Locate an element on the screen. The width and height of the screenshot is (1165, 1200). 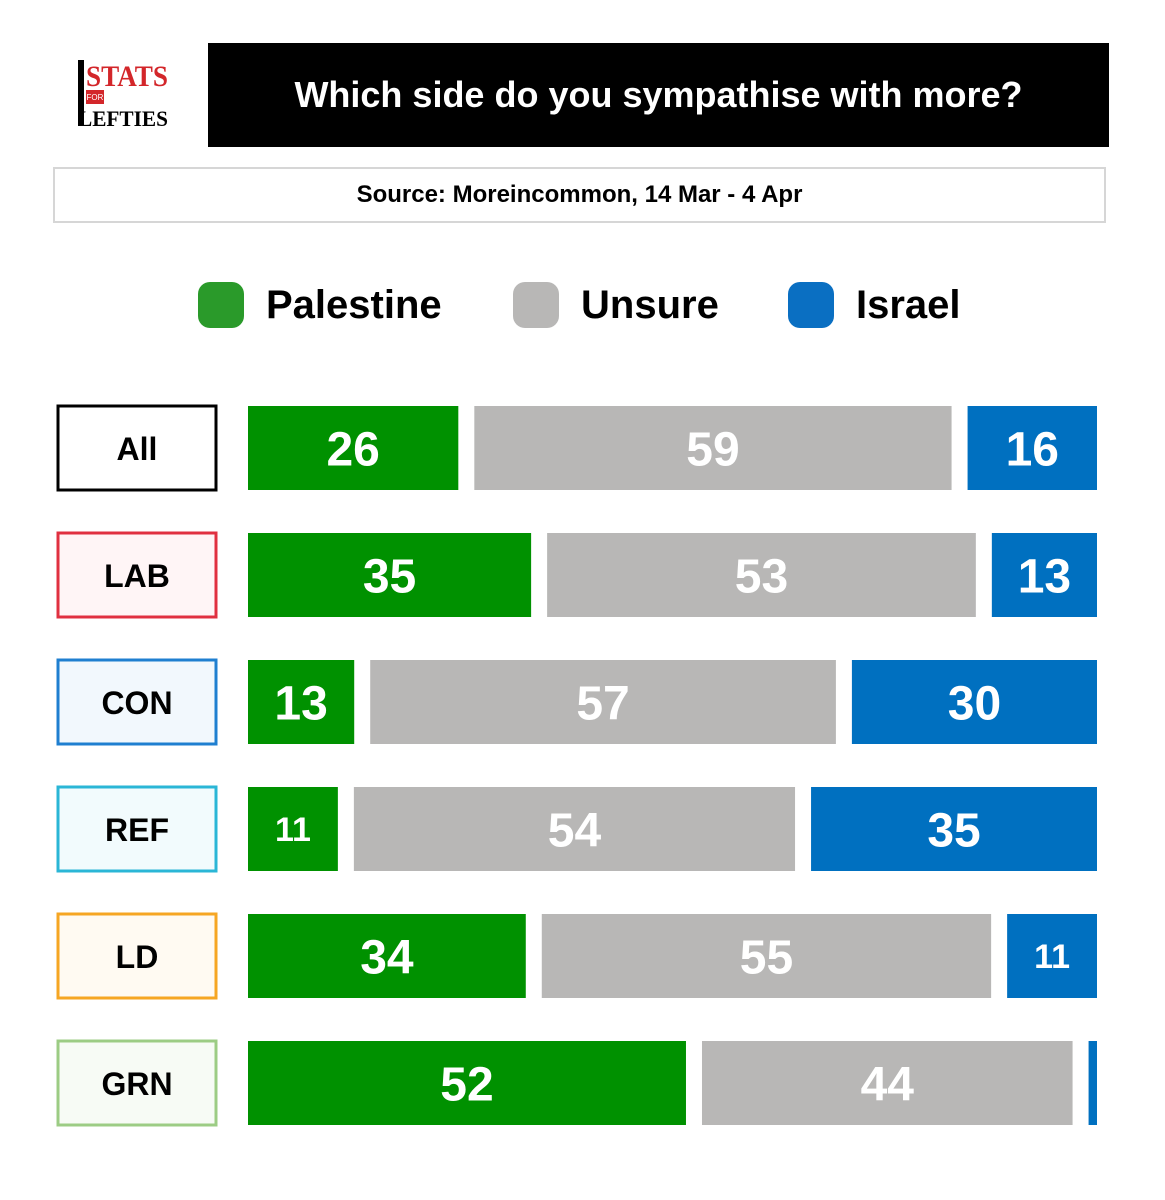
data-label-lab-unsure: 53 is located at coordinates (761, 576).